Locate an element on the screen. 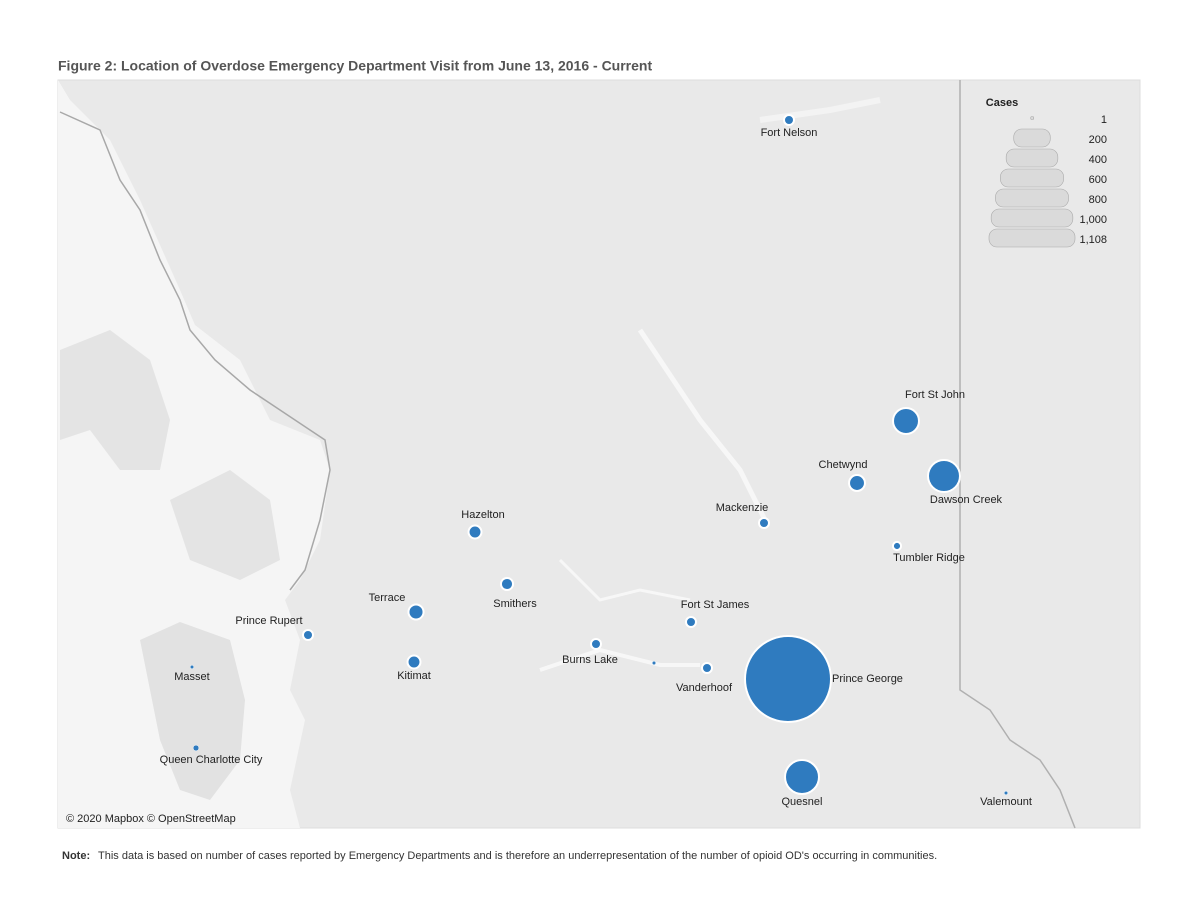 The image size is (1200, 915). location-label: Mackenzie is located at coordinates (742, 508).